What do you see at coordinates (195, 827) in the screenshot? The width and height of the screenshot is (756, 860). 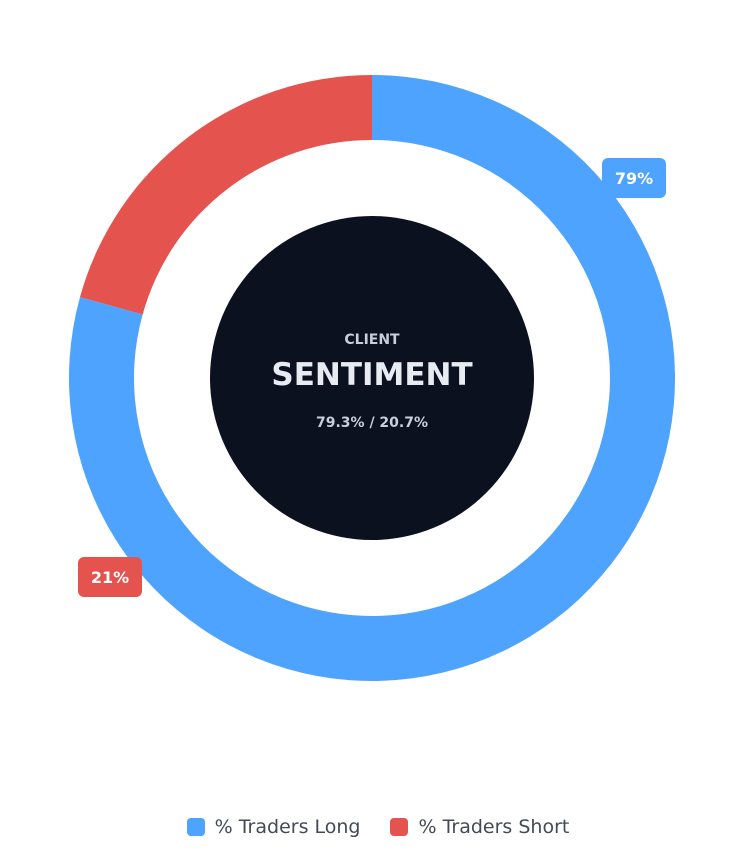 I see `legend-swatch-long` at bounding box center [195, 827].